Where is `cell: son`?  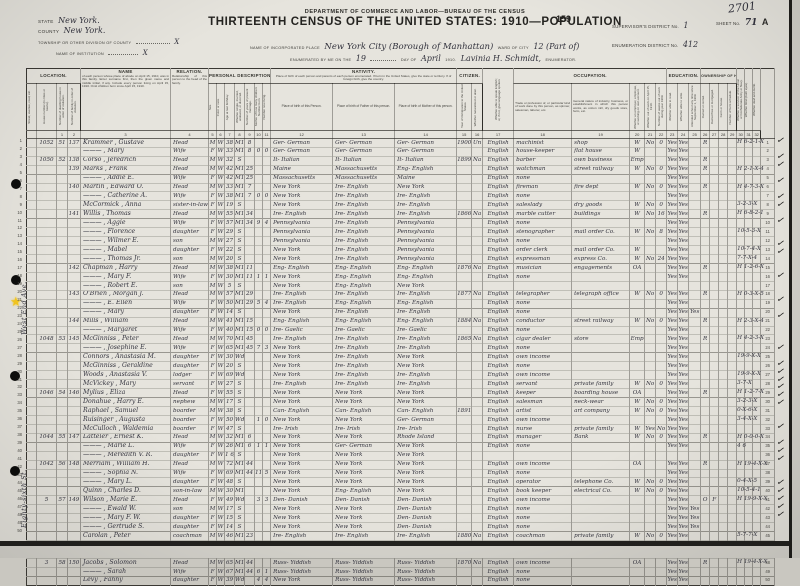
cell: son is located at coordinates (190, 285).